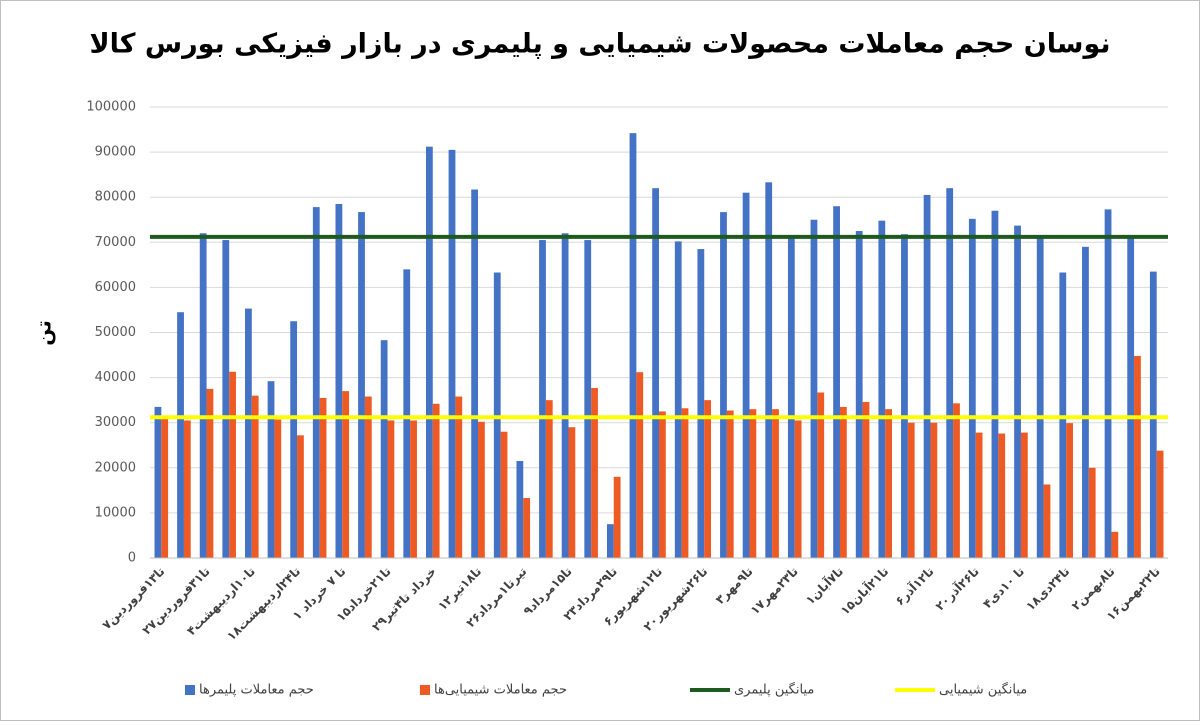 This screenshot has width=1200, height=725. What do you see at coordinates (115, 287) in the screenshot?
I see `y-tick-label: 60000` at bounding box center [115, 287].